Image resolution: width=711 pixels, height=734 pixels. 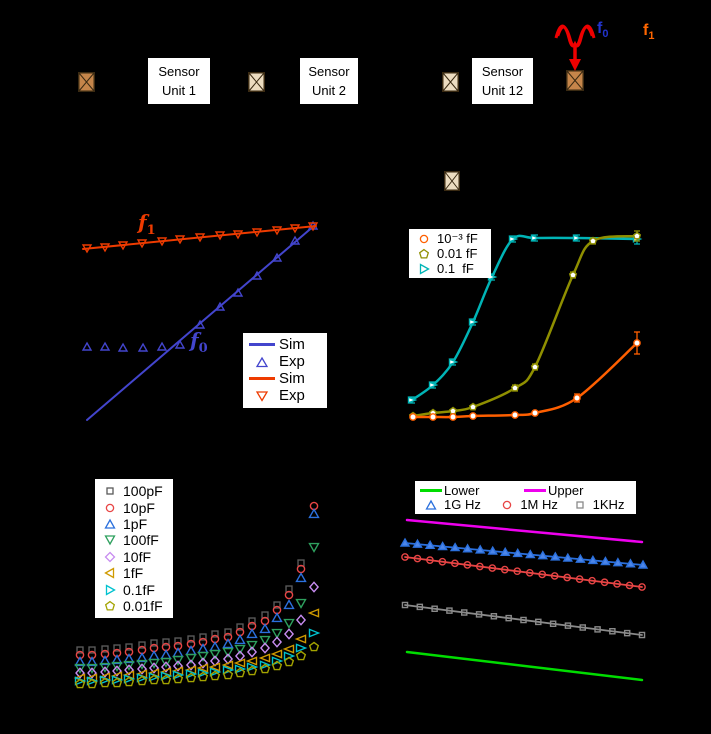 I want to click on sensor-unit-12-line2: Unit 12, so click(x=502, y=90).